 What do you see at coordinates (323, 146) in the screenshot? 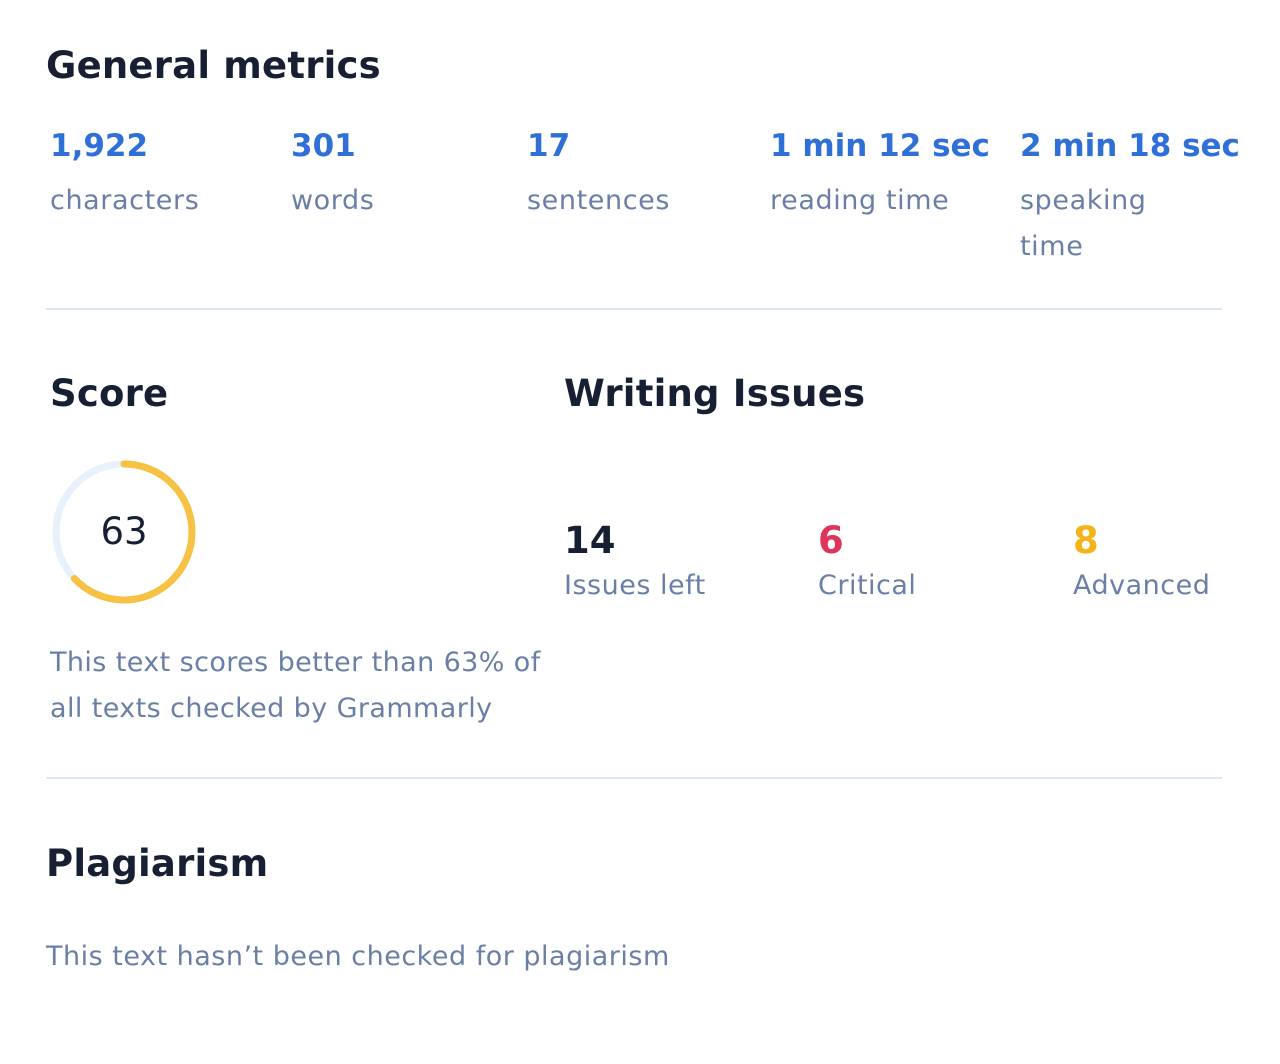
I see `metric-words-value: 301` at bounding box center [323, 146].